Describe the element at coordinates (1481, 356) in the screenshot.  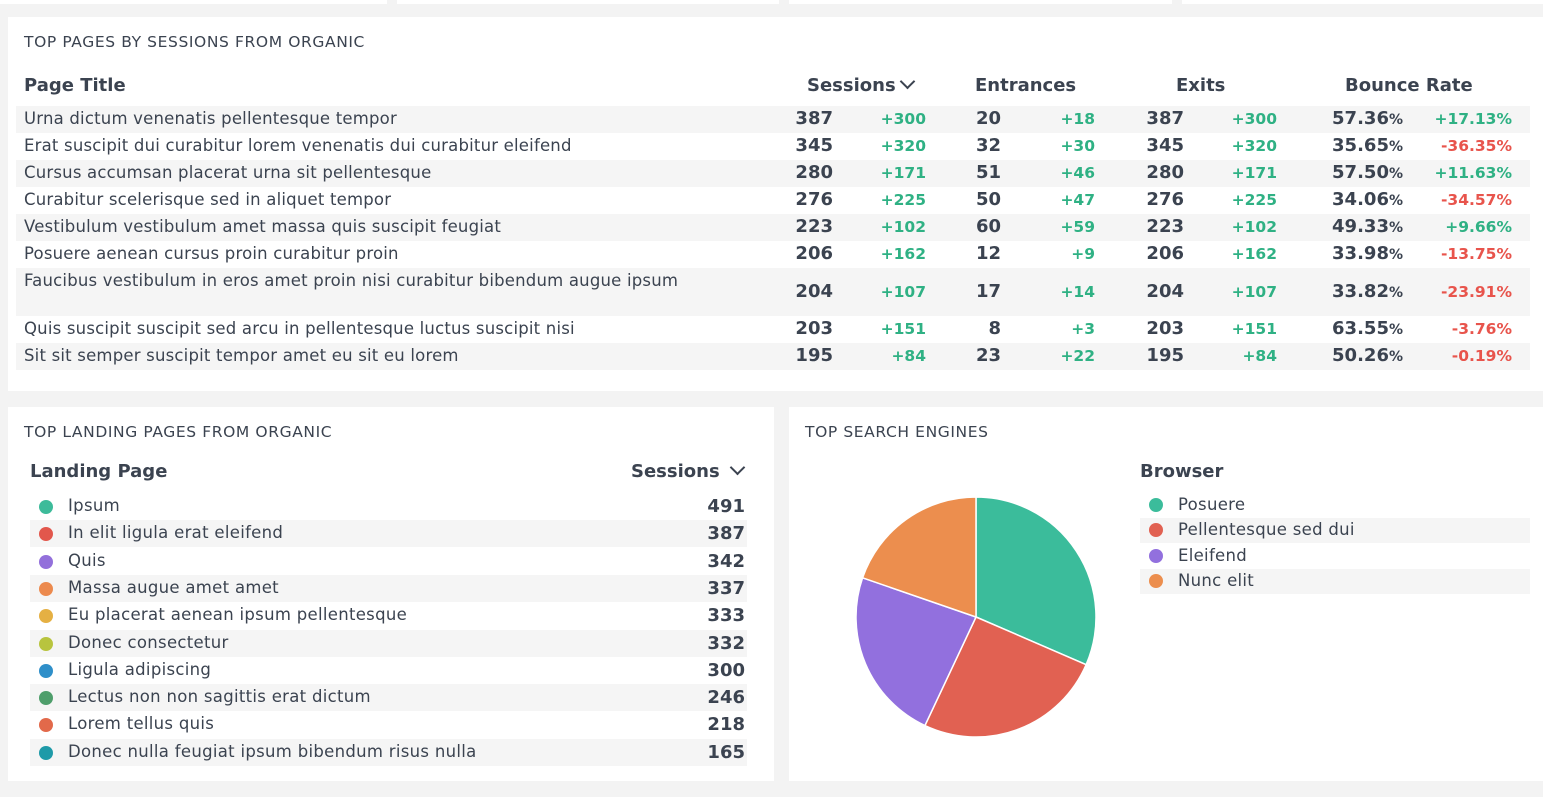
I see `bounce-rate-delta-cell: -0.19%` at that location.